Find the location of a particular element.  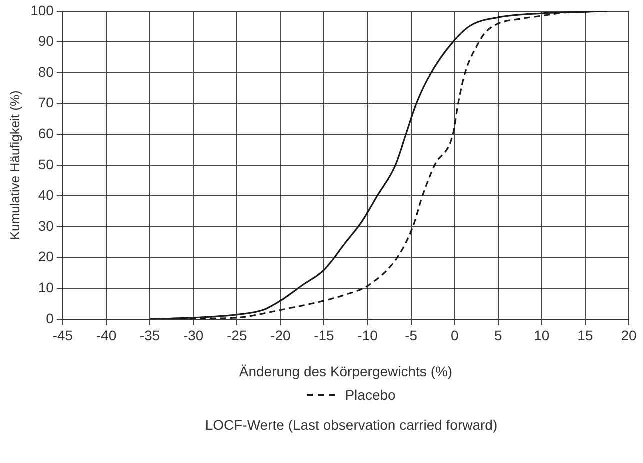

x-tick-label: -35 is located at coordinates (150, 336).